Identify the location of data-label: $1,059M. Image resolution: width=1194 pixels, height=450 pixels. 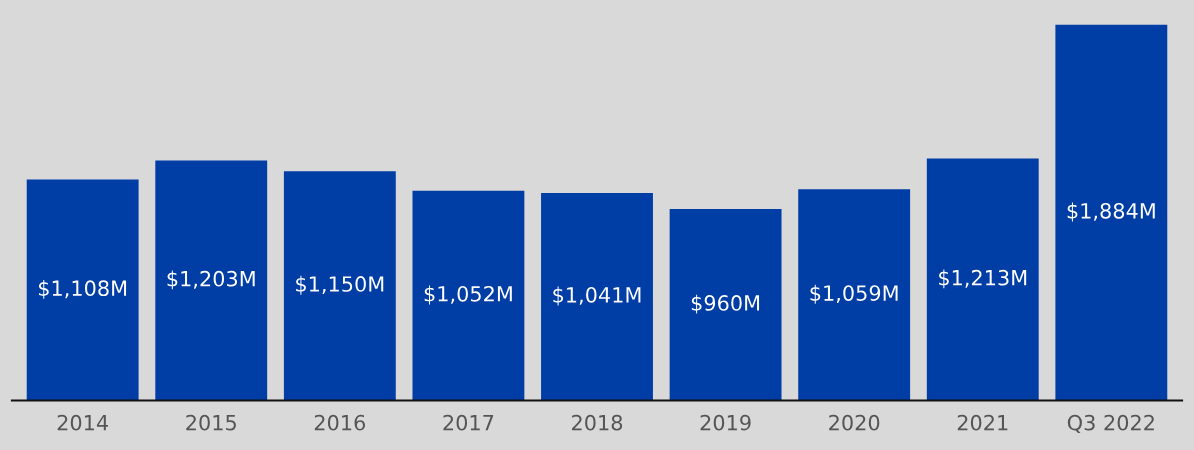
(854, 294).